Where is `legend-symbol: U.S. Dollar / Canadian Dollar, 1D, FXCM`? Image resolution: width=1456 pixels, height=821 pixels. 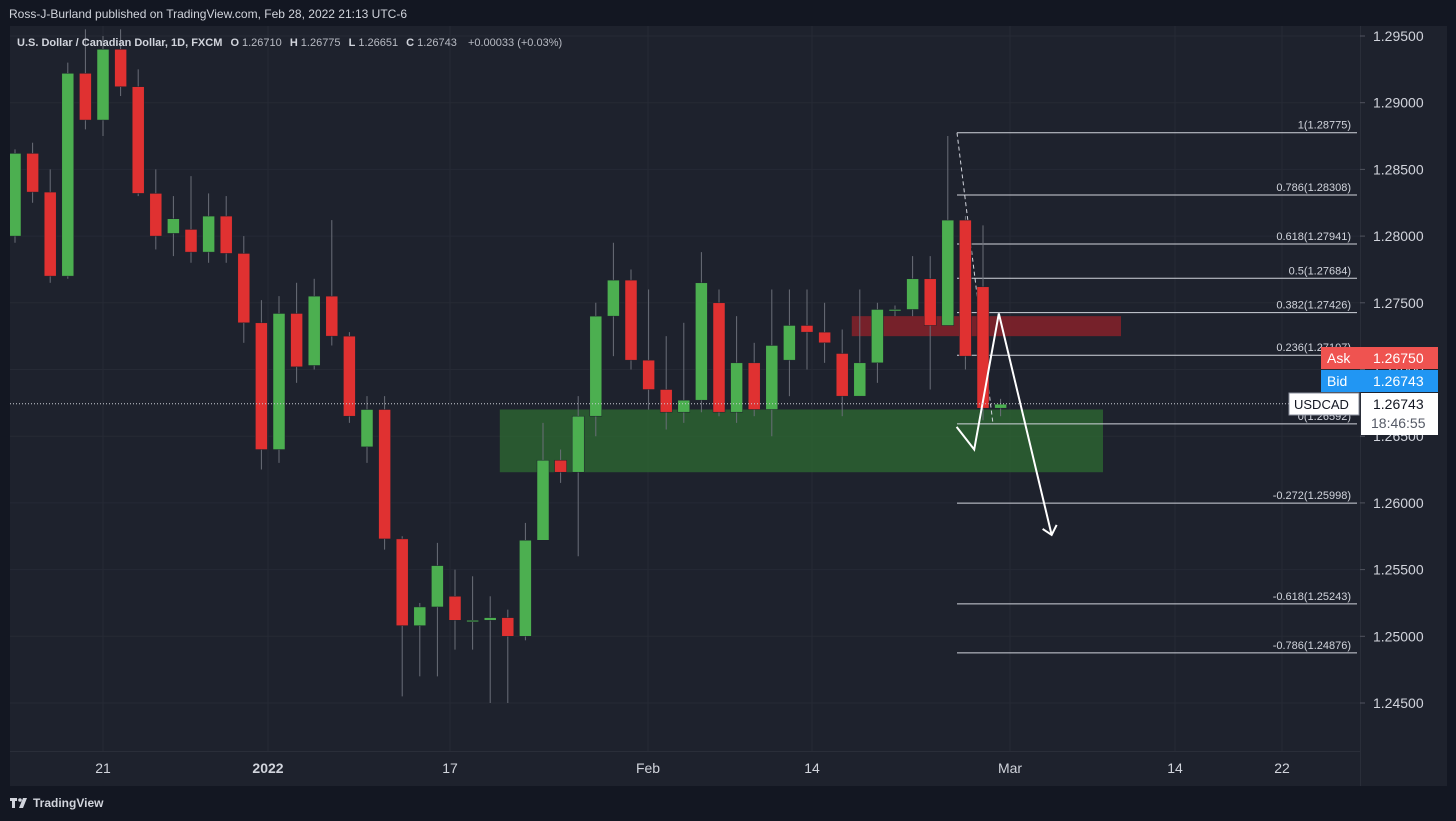 legend-symbol: U.S. Dollar / Canadian Dollar, 1D, FXCM is located at coordinates (120, 43).